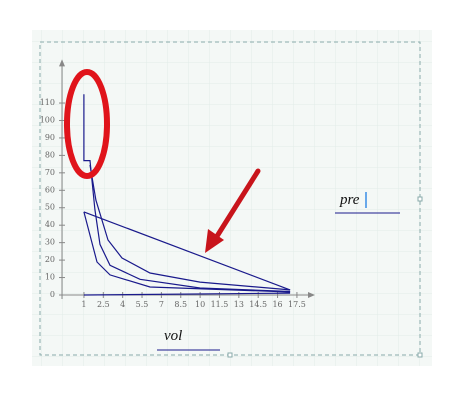 This screenshot has height=400, width=463. I want to click on y-tick-label: 50, so click(50, 207).